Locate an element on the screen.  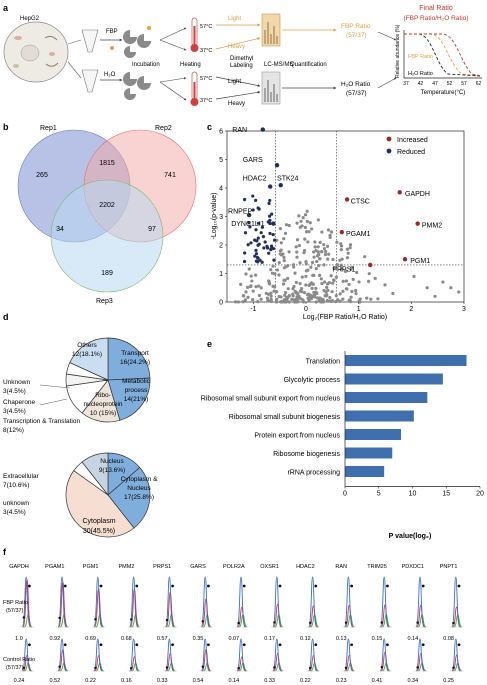
thermometer-top-icon is located at coordinates (194, 34).